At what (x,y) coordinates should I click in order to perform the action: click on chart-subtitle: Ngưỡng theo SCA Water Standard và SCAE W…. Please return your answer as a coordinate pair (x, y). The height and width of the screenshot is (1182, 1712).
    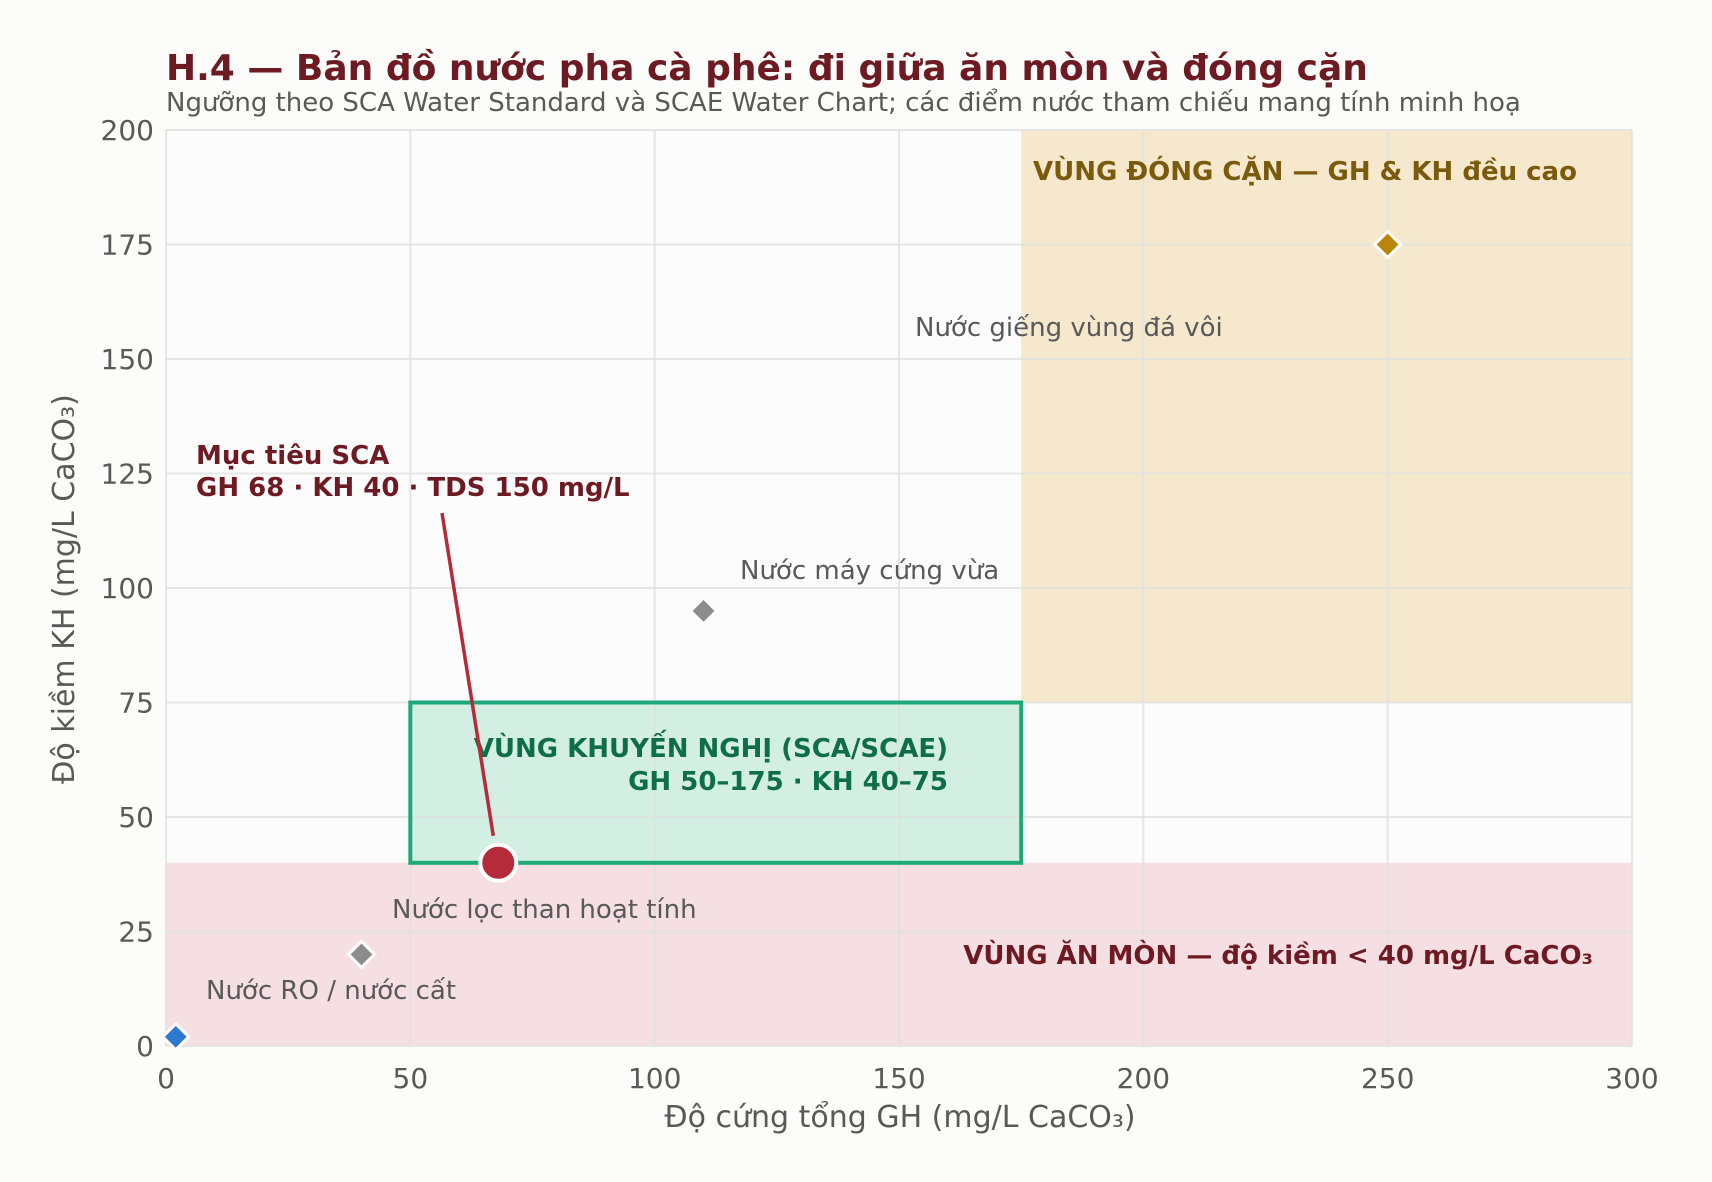
    Looking at the image, I should click on (843, 102).